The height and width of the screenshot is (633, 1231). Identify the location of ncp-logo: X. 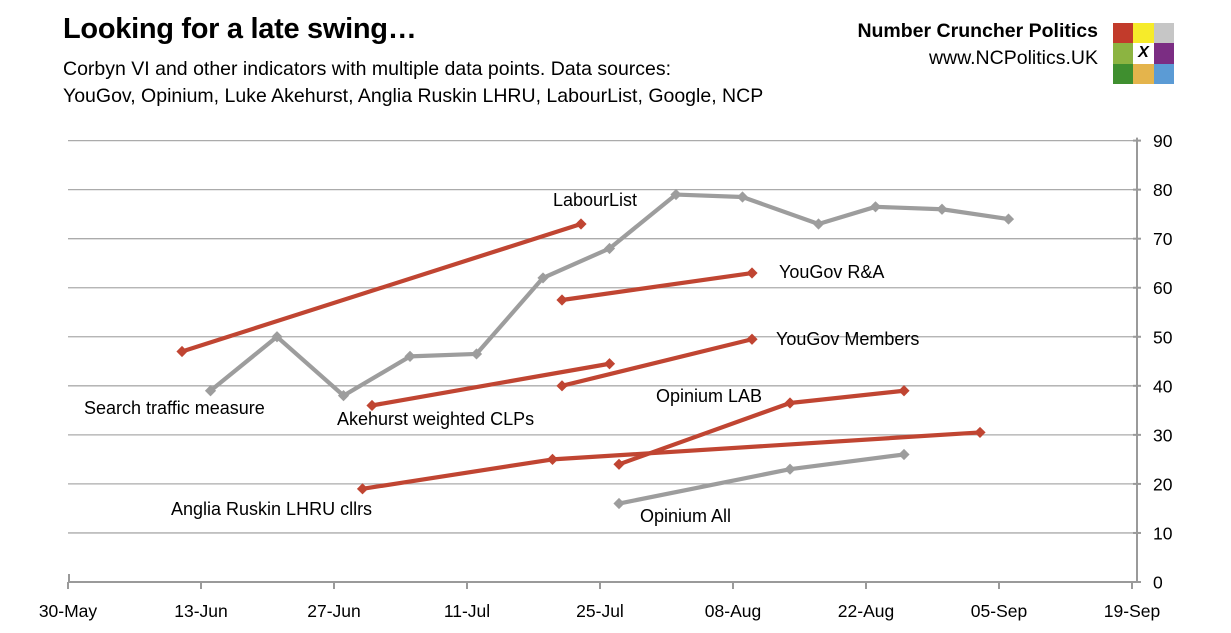
(1143, 53).